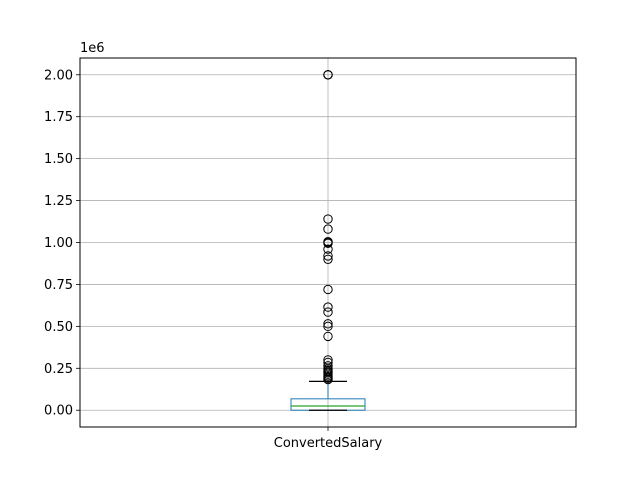 The height and width of the screenshot is (480, 640). Describe the element at coordinates (58, 369) in the screenshot. I see `y-tick-label: 0.25` at that location.